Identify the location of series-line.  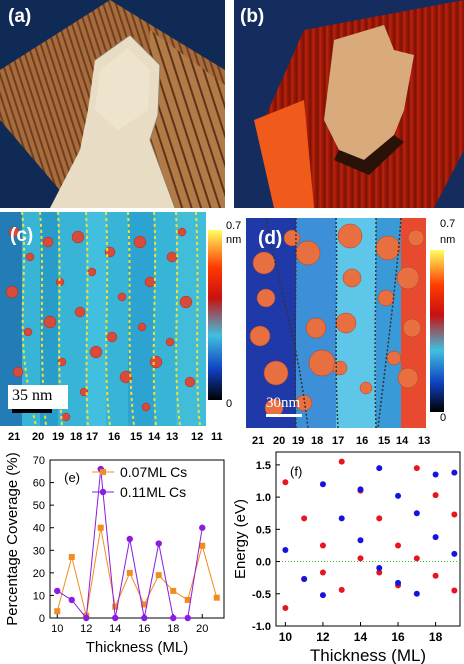
(137, 571).